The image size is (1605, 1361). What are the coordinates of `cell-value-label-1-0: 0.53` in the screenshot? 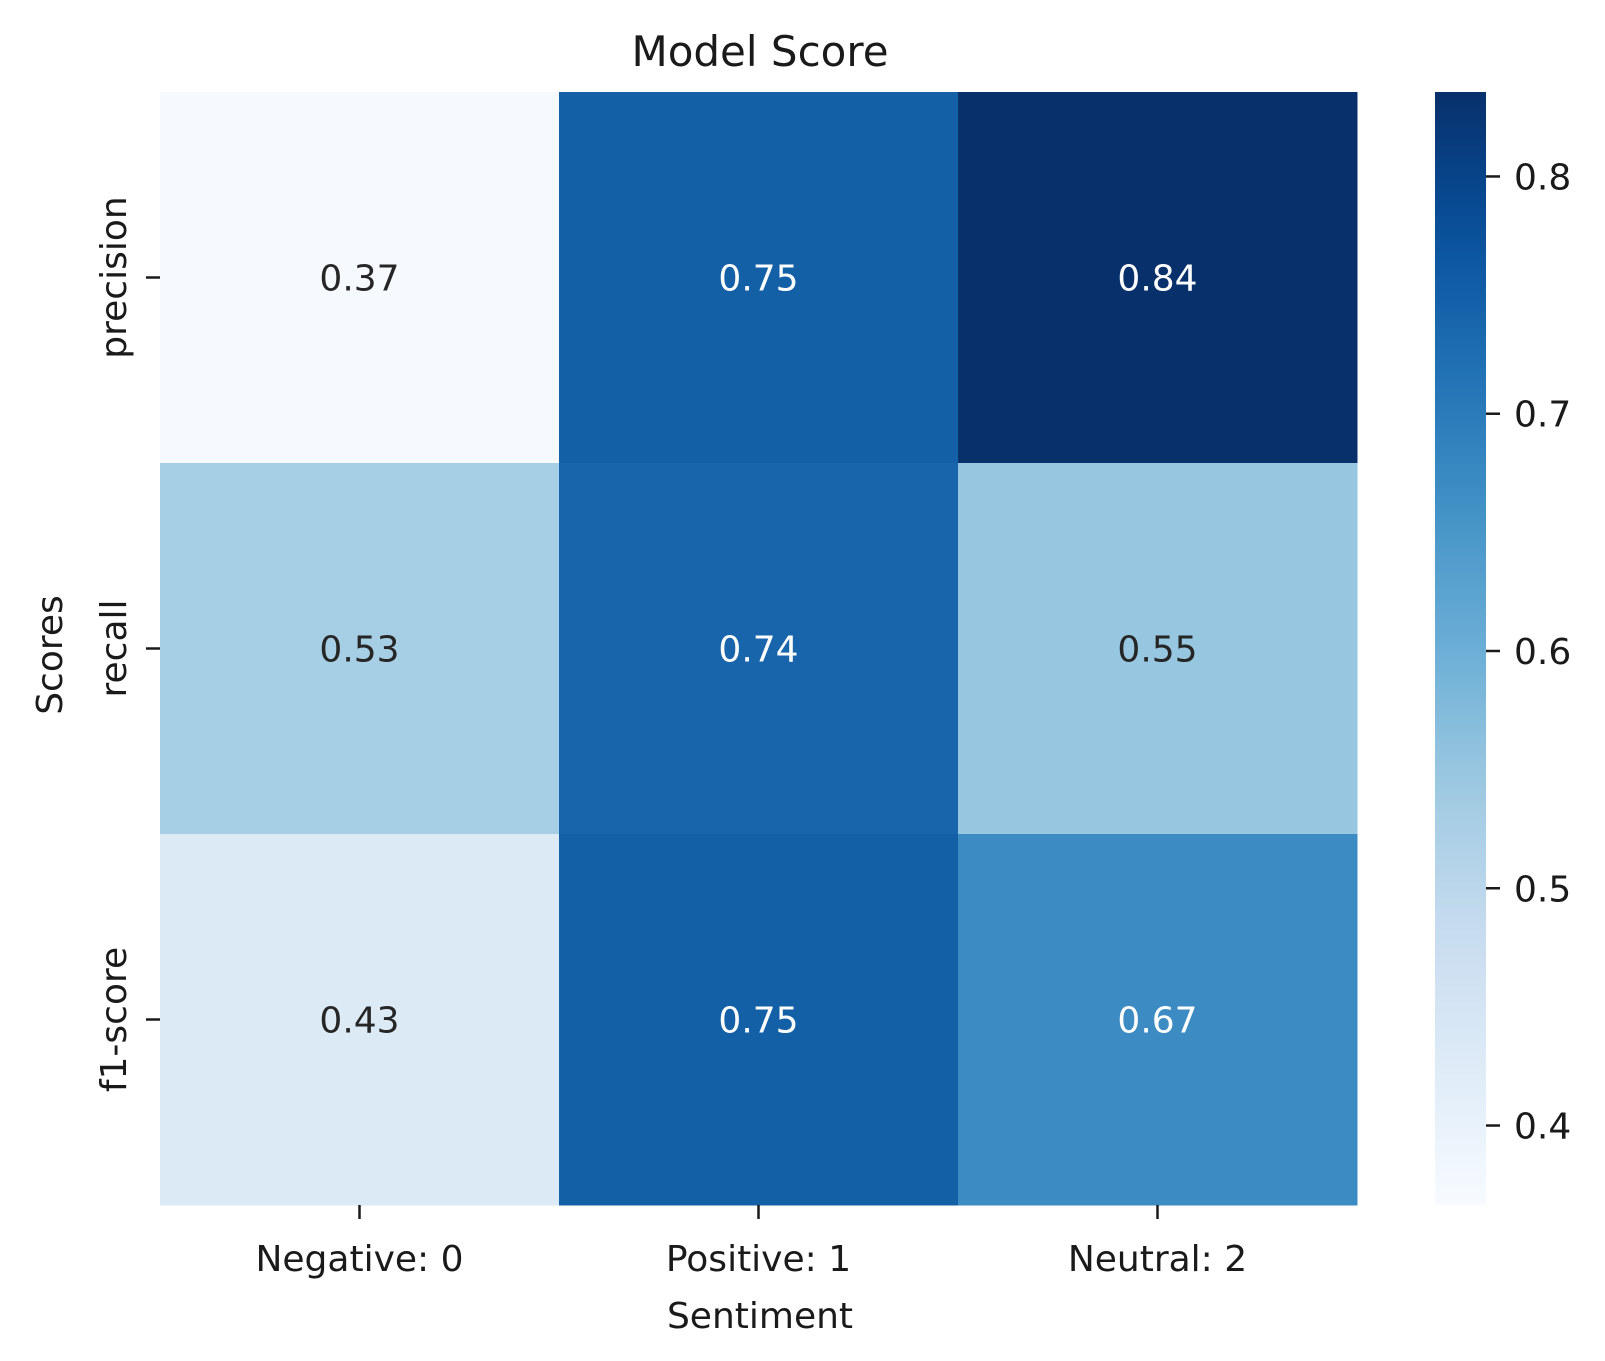 It's located at (359, 650).